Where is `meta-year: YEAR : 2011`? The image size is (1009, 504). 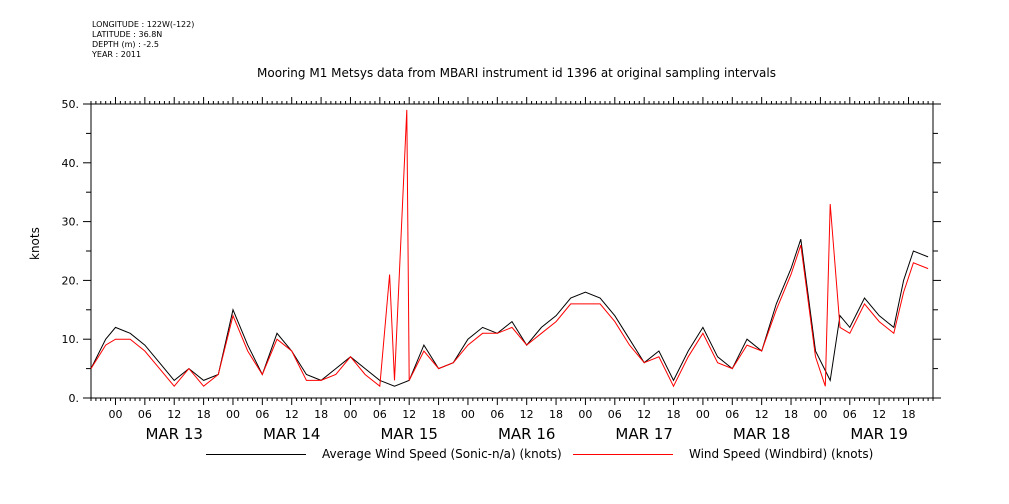 meta-year: YEAR : 2011 is located at coordinates (117, 54).